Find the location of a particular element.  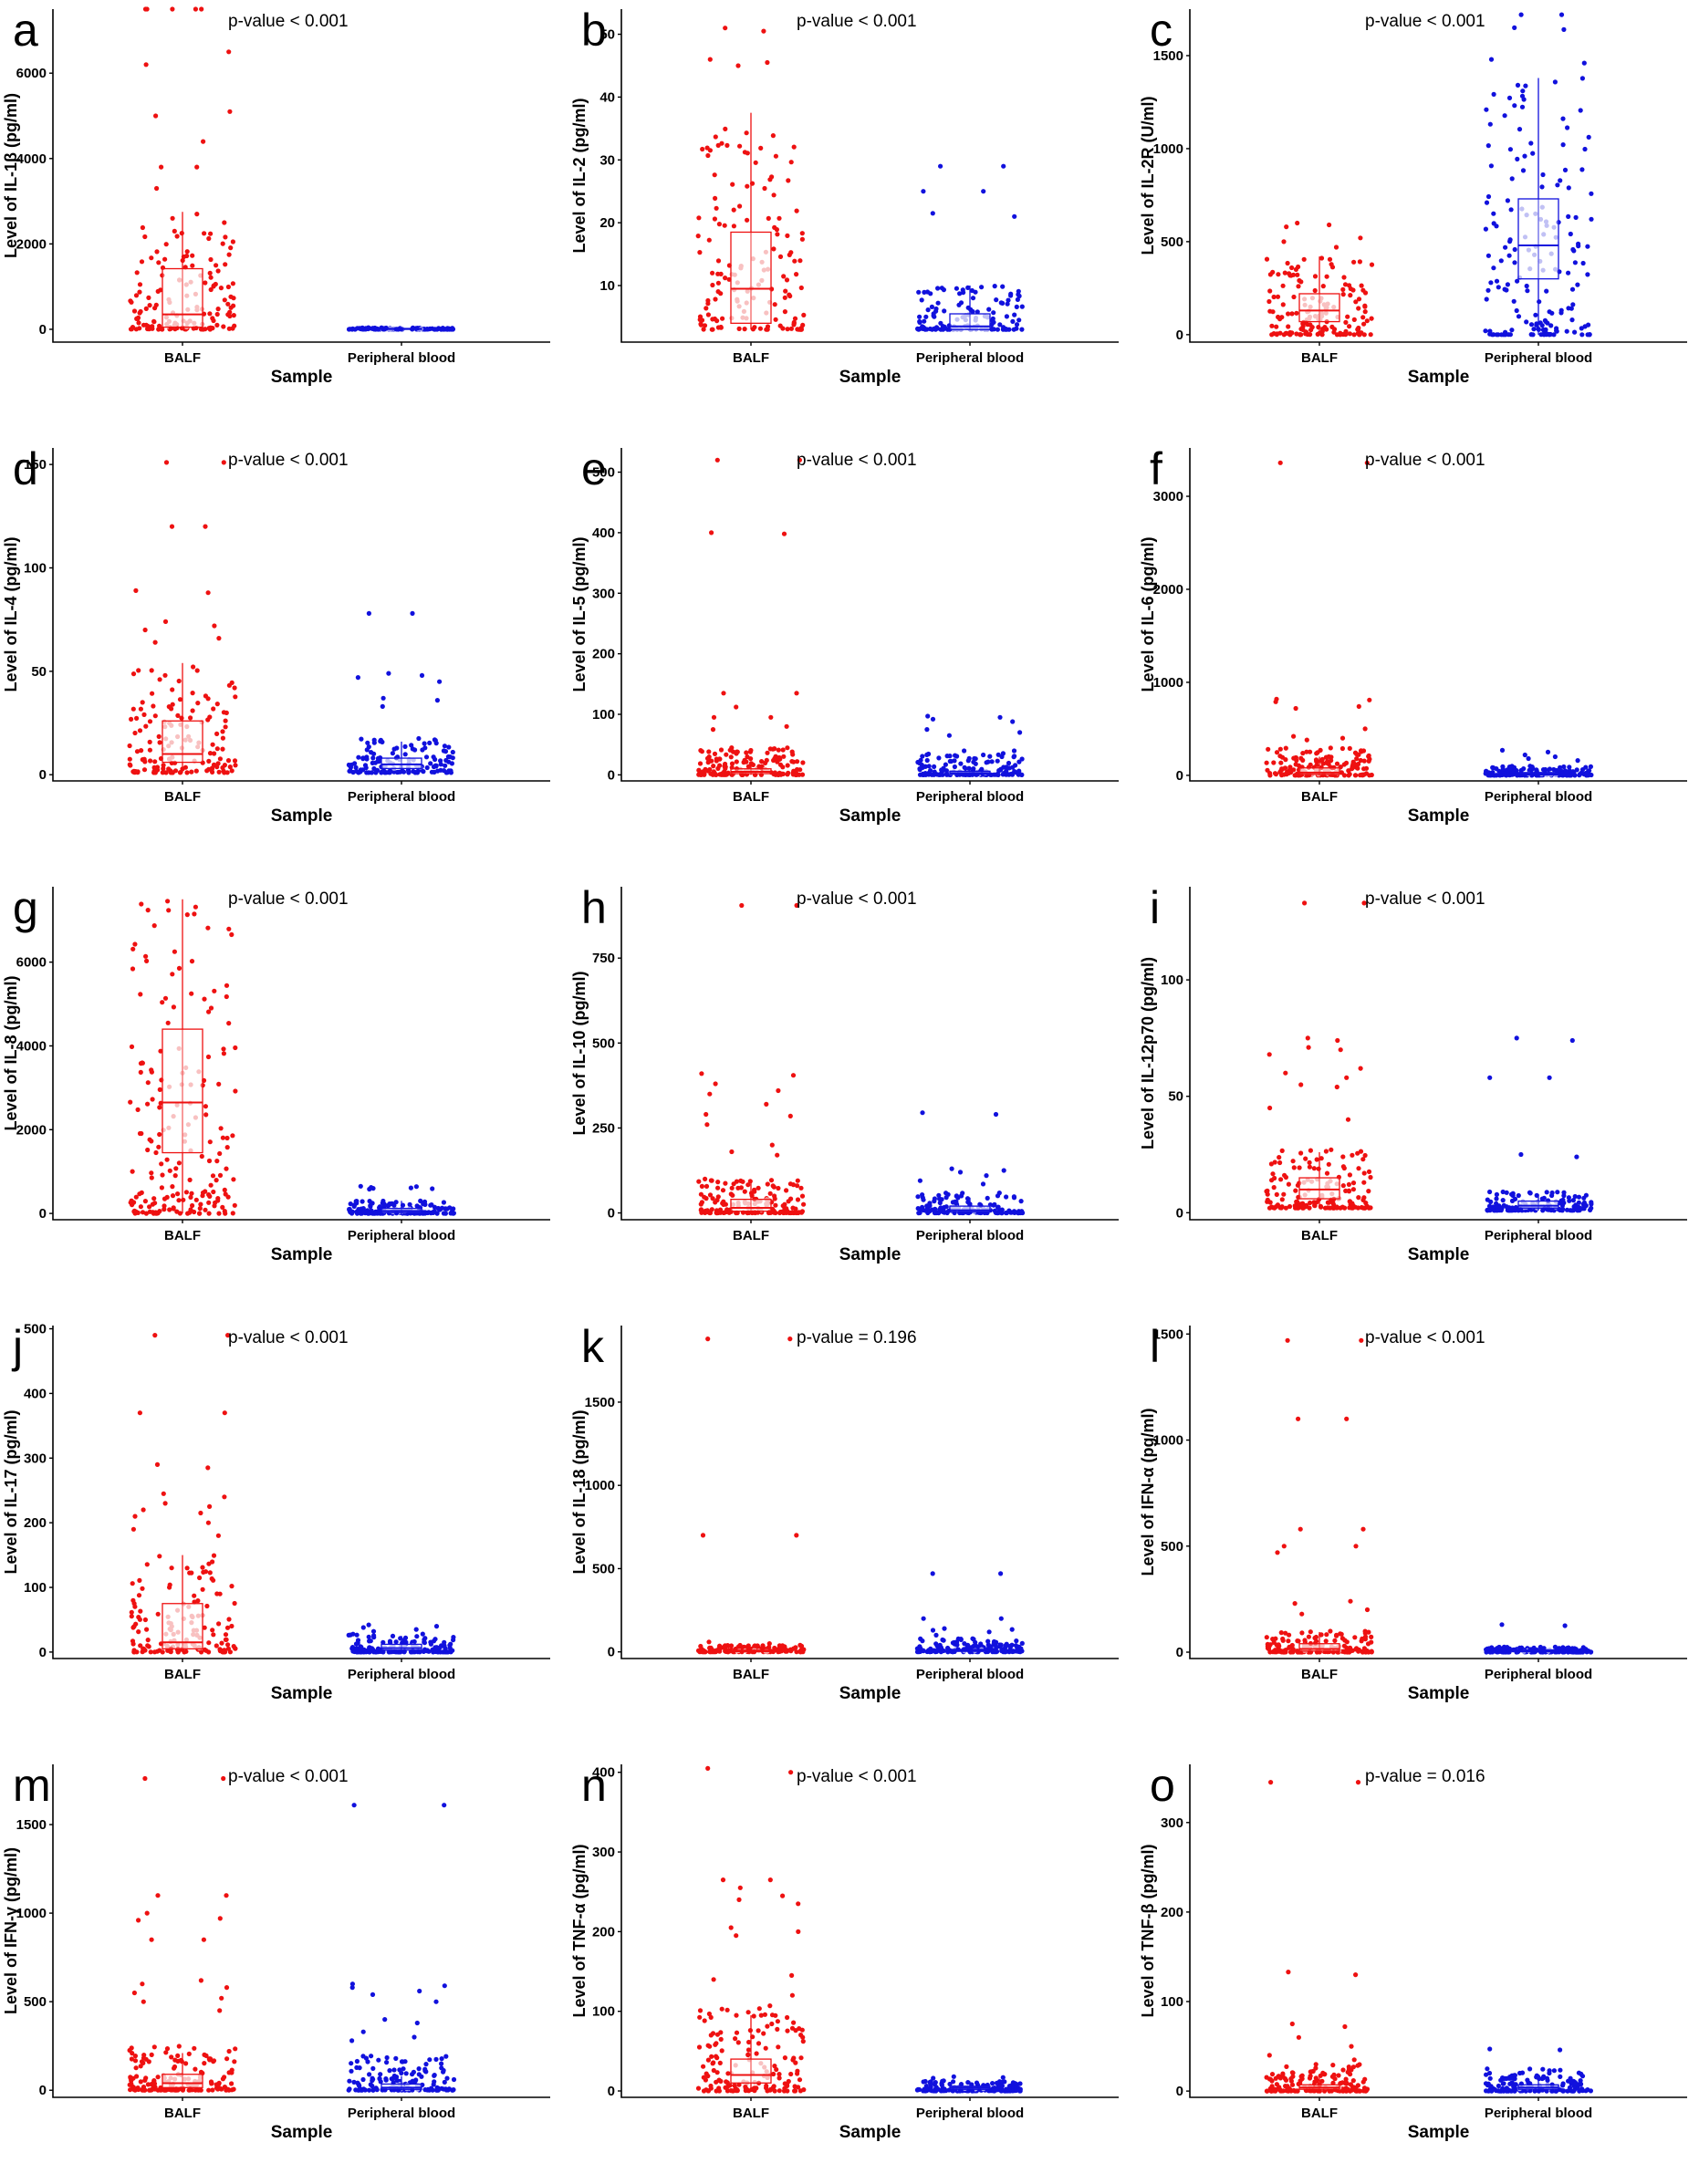

y-tick-label: 1500 is located at coordinates (31, 1825).